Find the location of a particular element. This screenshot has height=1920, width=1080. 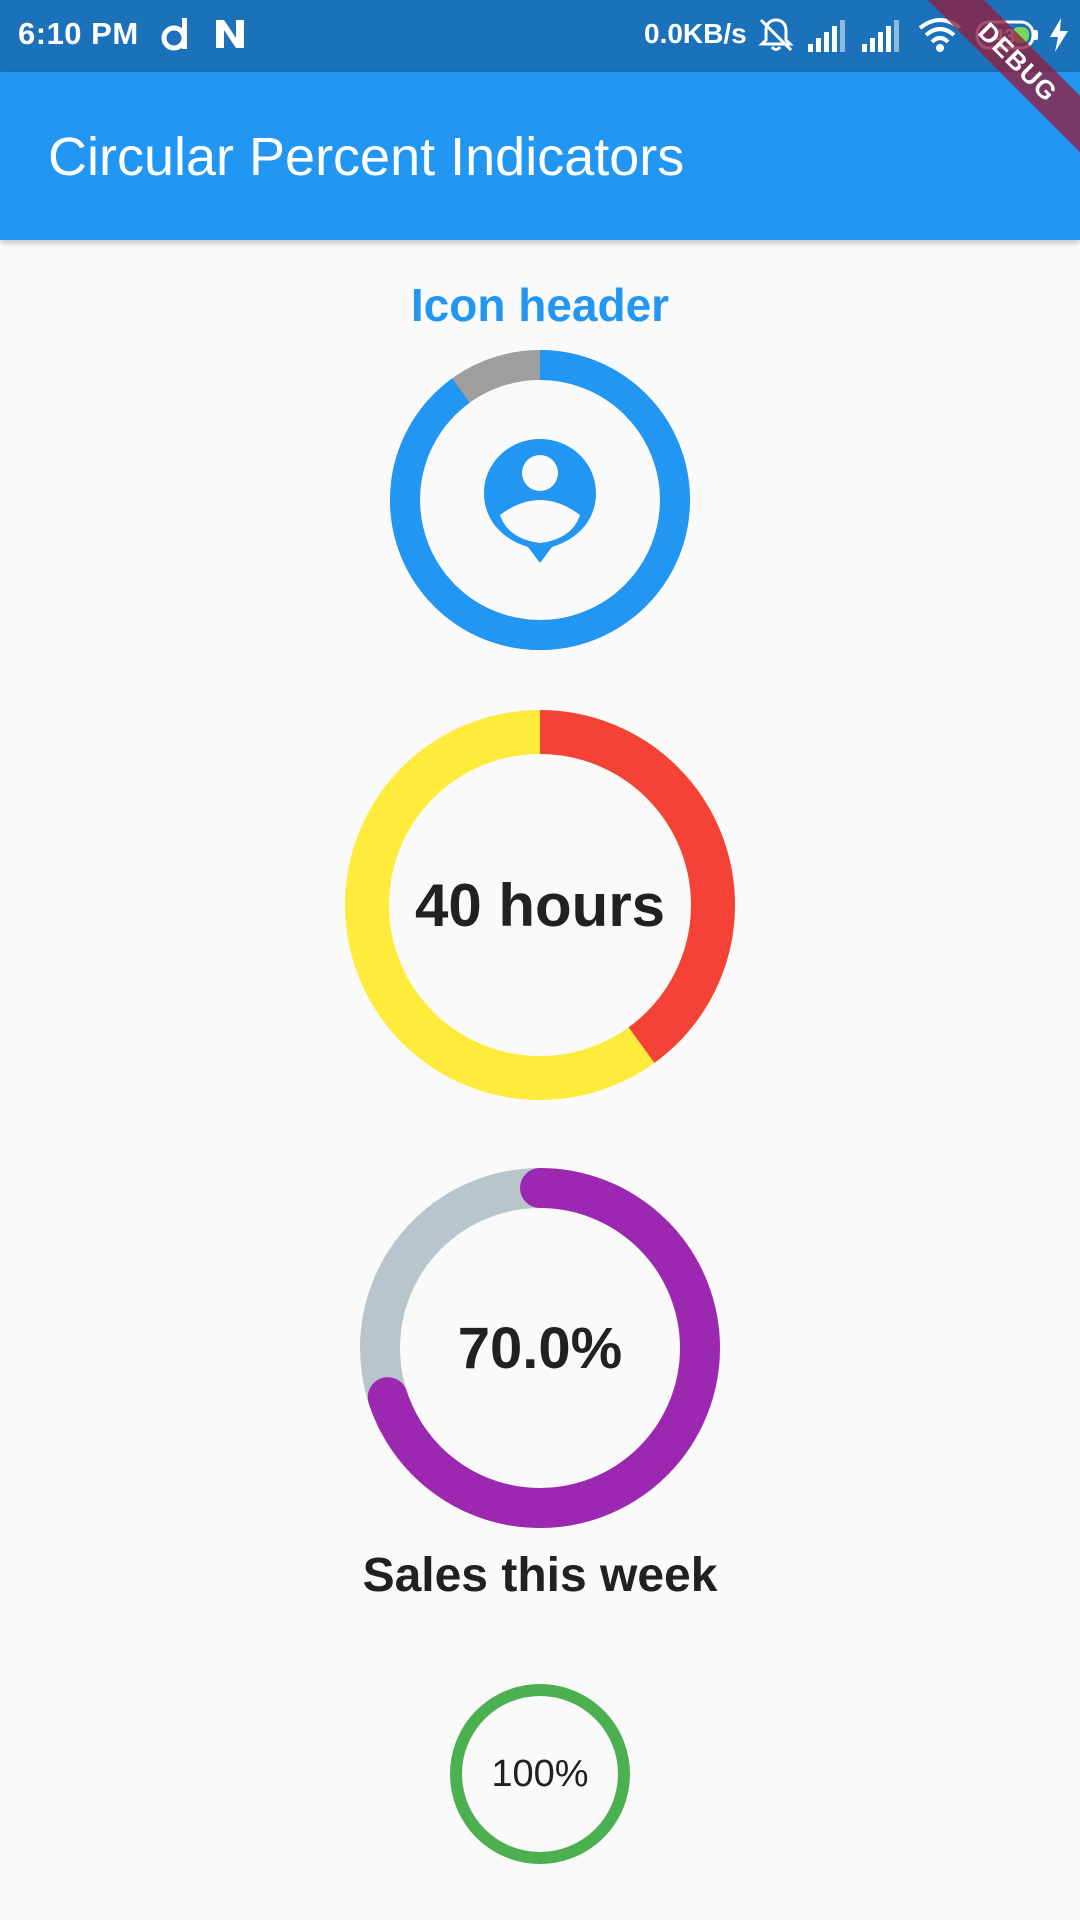

complete-indicator-ring is located at coordinates (540, 1774).